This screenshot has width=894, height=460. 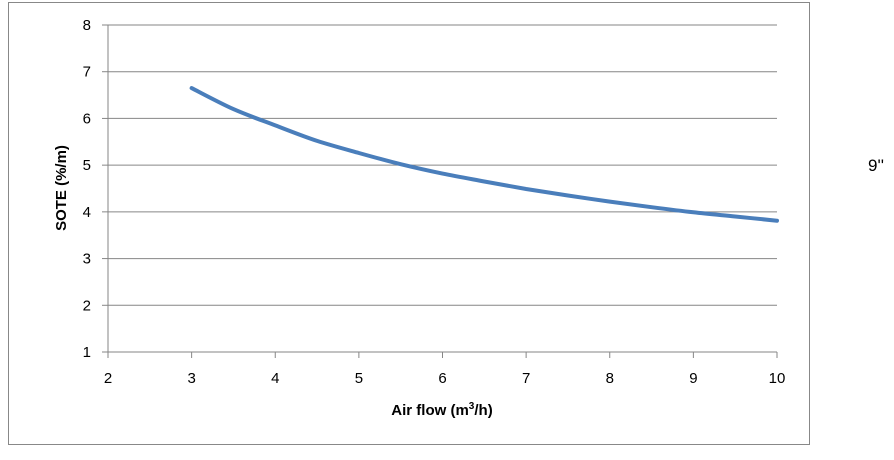 What do you see at coordinates (95, 189) in the screenshot?
I see `y-ticks: 1 2 3 4 5 6 7 8` at bounding box center [95, 189].